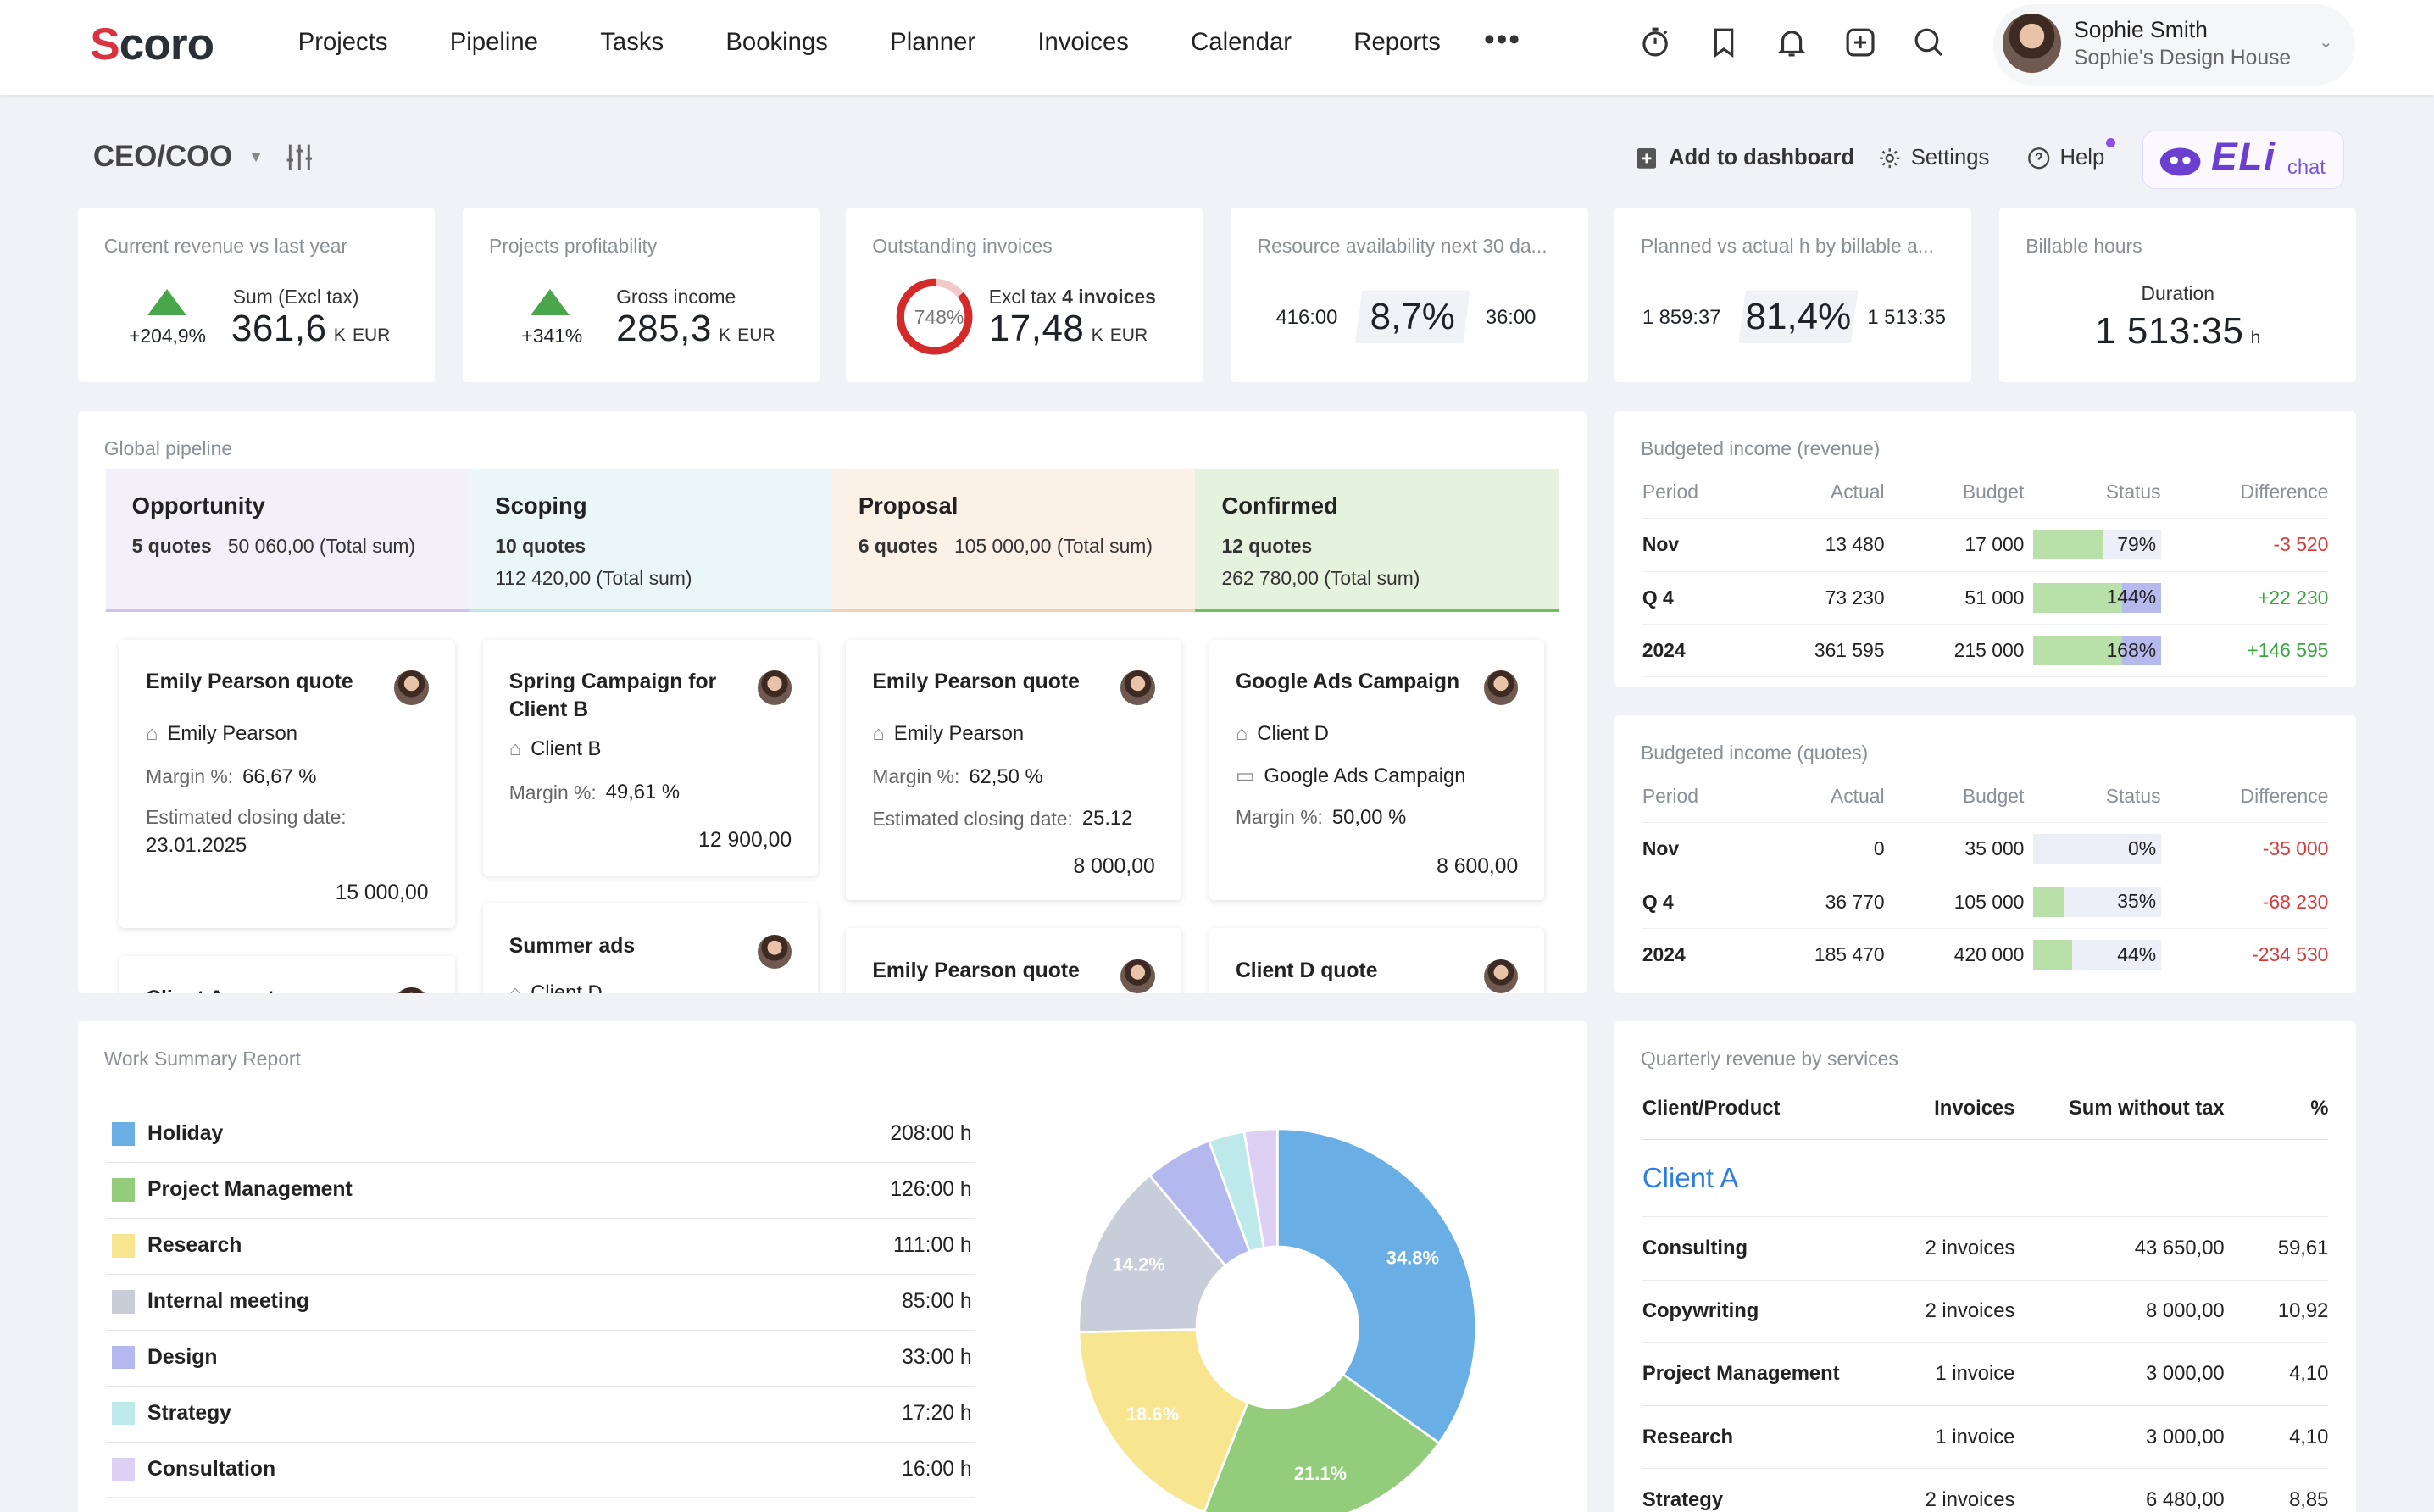  I want to click on dashboard-title: CEO/COO, so click(162, 156).